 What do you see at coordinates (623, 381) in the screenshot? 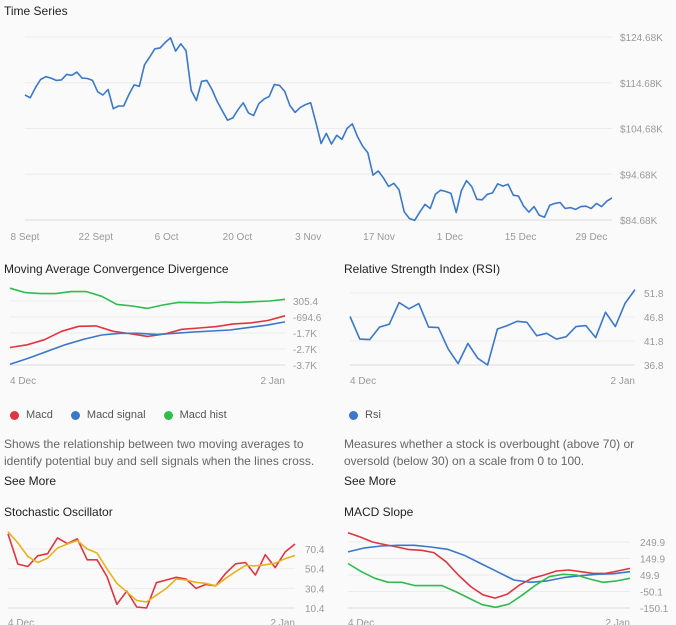
I see `rsi-x-tick-label: 2 Jan` at bounding box center [623, 381].